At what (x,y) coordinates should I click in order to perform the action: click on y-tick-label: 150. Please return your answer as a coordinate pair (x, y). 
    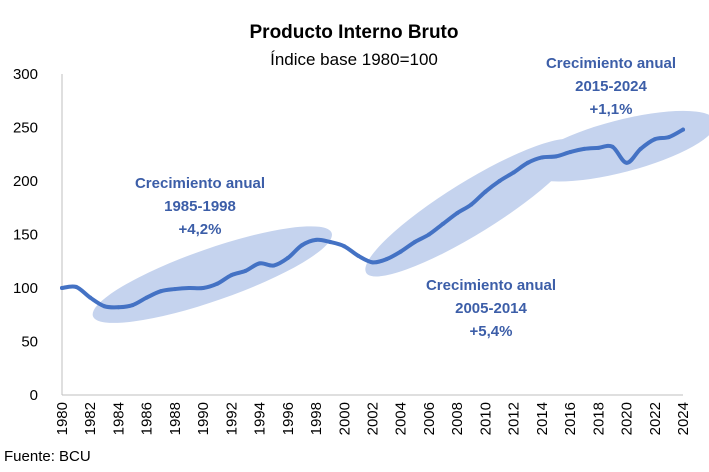
    Looking at the image, I should click on (25, 235).